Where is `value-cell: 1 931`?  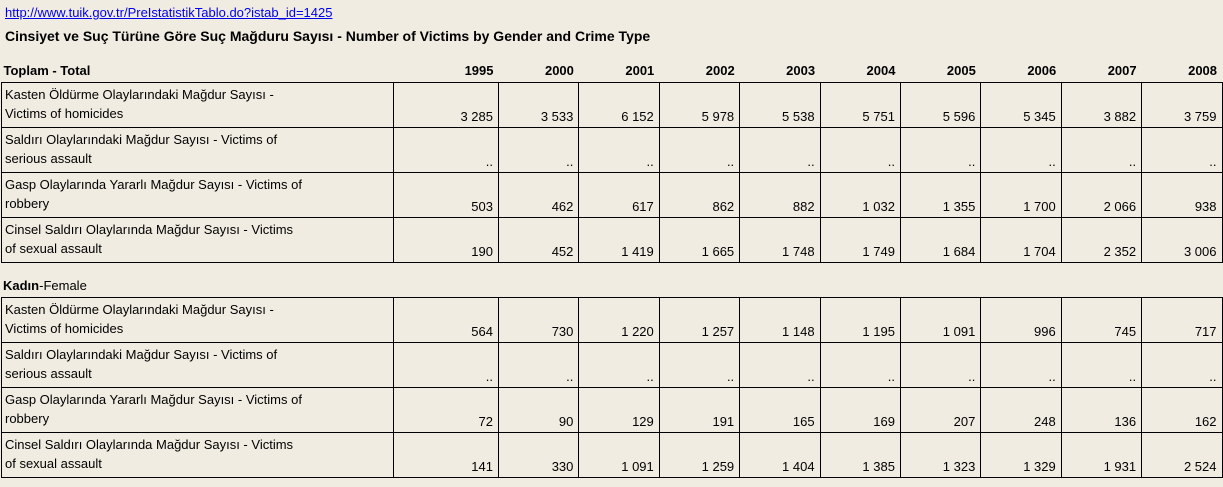
value-cell: 1 931 is located at coordinates (1101, 454).